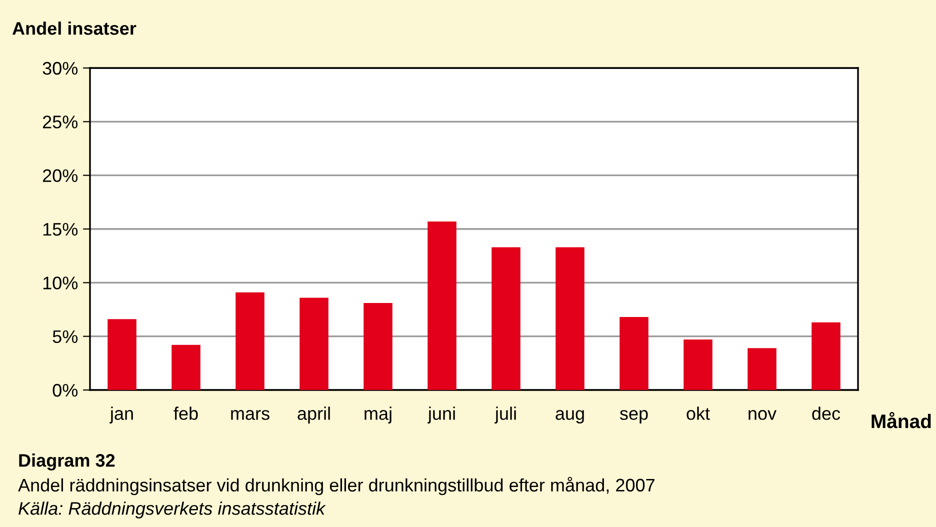 This screenshot has height=527, width=936. I want to click on x-tick-label: aug, so click(570, 417).